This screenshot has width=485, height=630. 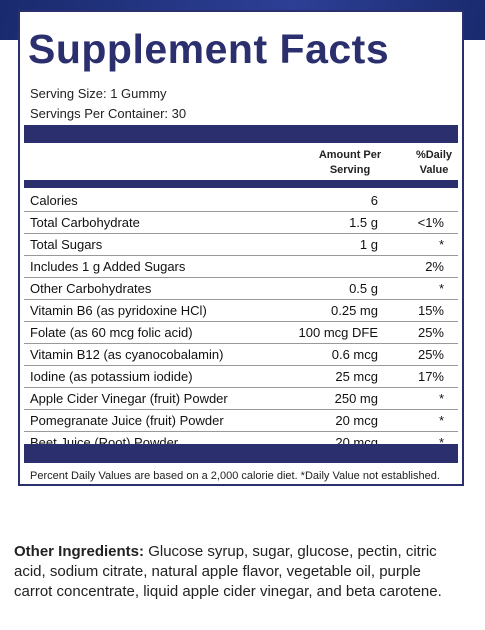 I want to click on column-header: %Daily Value, so click(x=434, y=162).